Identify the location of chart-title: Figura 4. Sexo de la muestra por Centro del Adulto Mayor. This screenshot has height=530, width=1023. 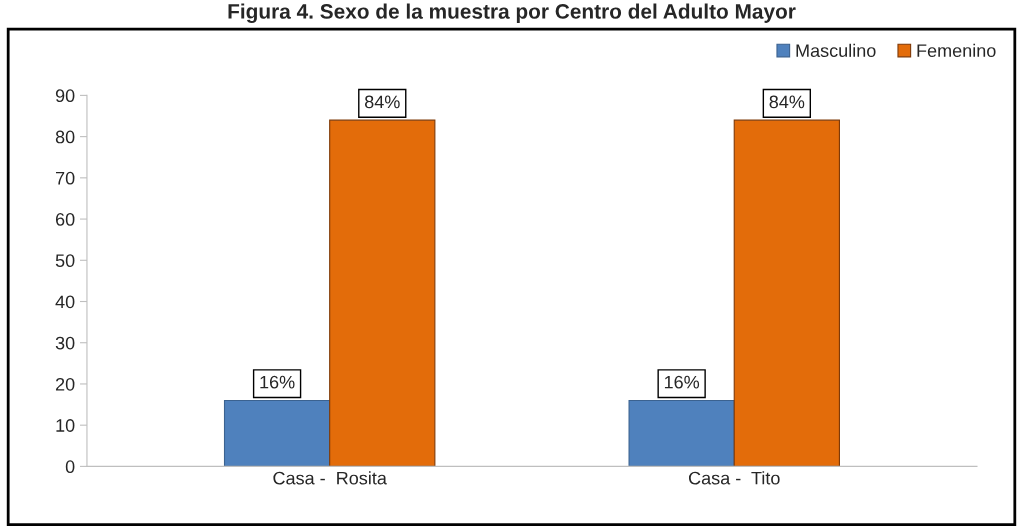
(512, 13).